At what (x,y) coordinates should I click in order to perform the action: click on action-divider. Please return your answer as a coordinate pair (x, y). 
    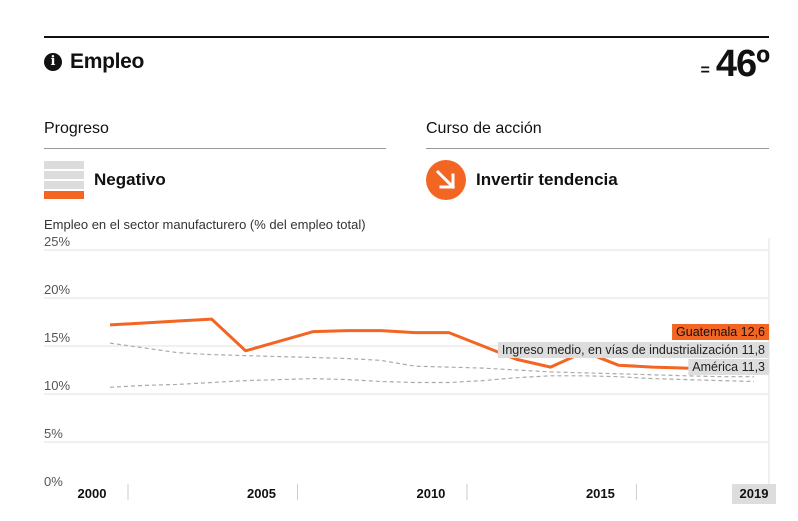
    Looking at the image, I should click on (597, 148).